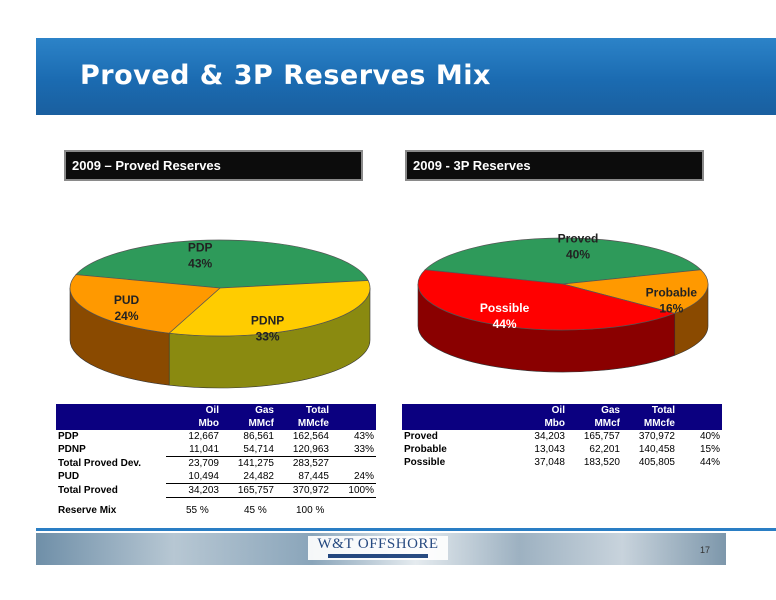  Describe the element at coordinates (193, 463) in the screenshot. I see `table-row: Total Proved Dev. 23,709 141,275 283,527` at that location.